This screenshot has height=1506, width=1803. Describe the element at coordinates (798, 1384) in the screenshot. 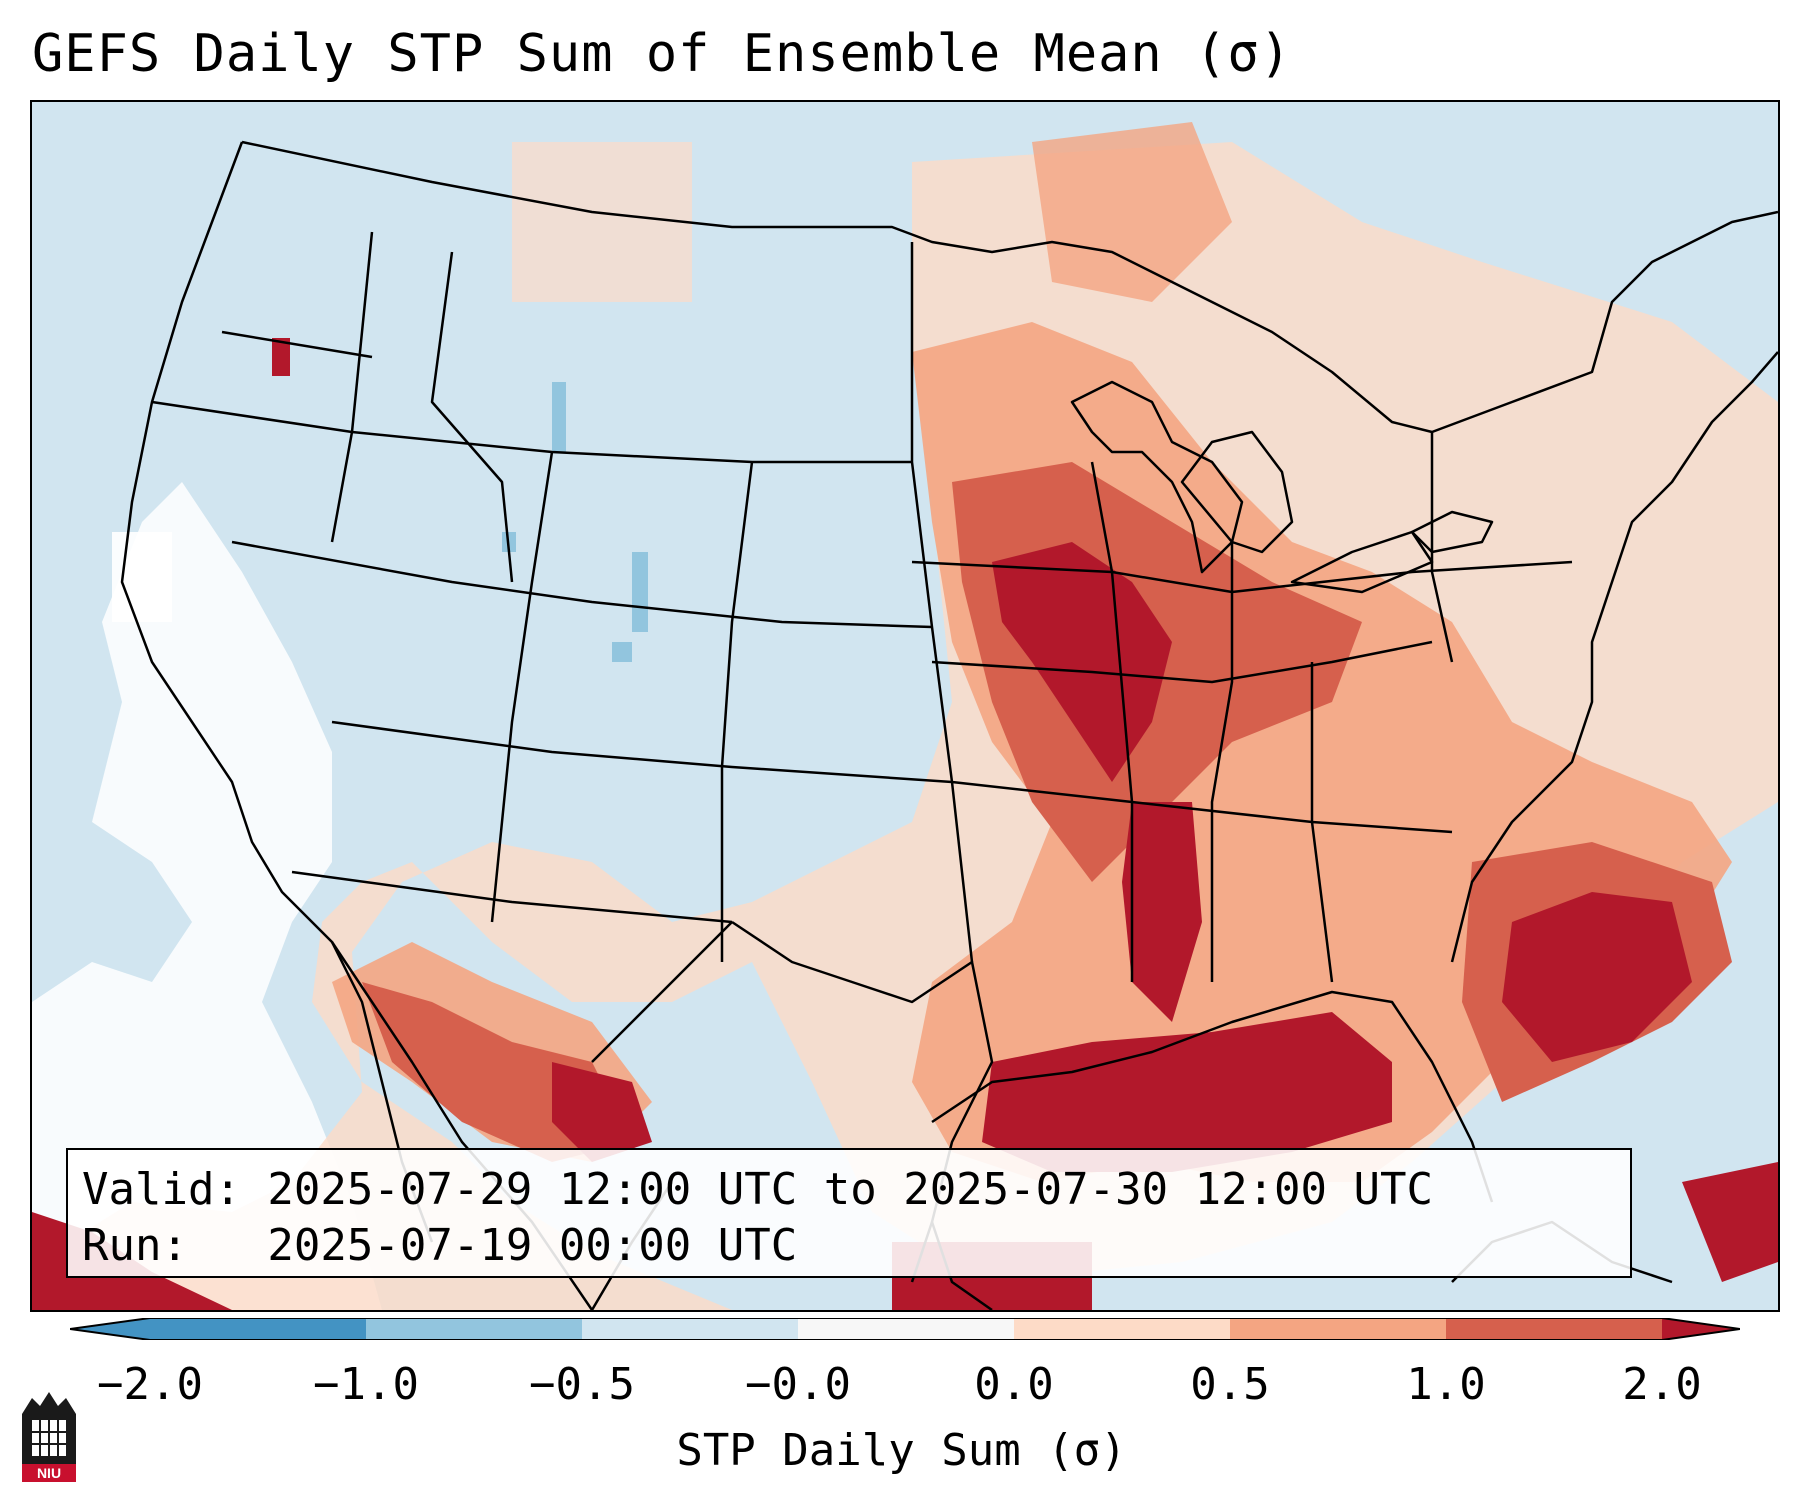

I see `colorbar-tick-label: −0.0` at that location.